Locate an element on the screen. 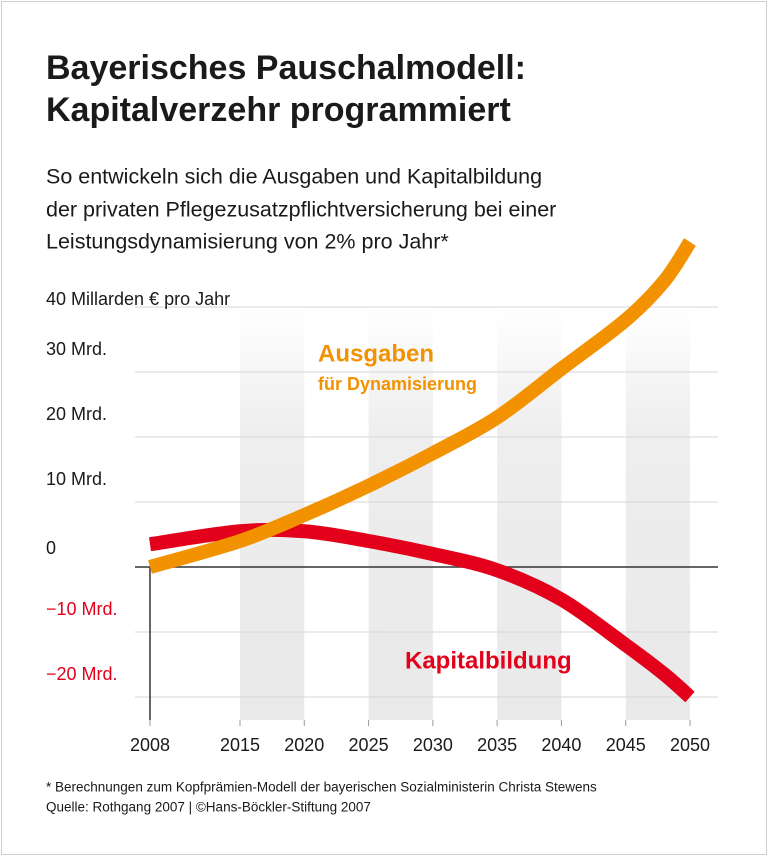 This screenshot has height=856, width=768. y-tick-label: 20 Mrd. is located at coordinates (76, 414).